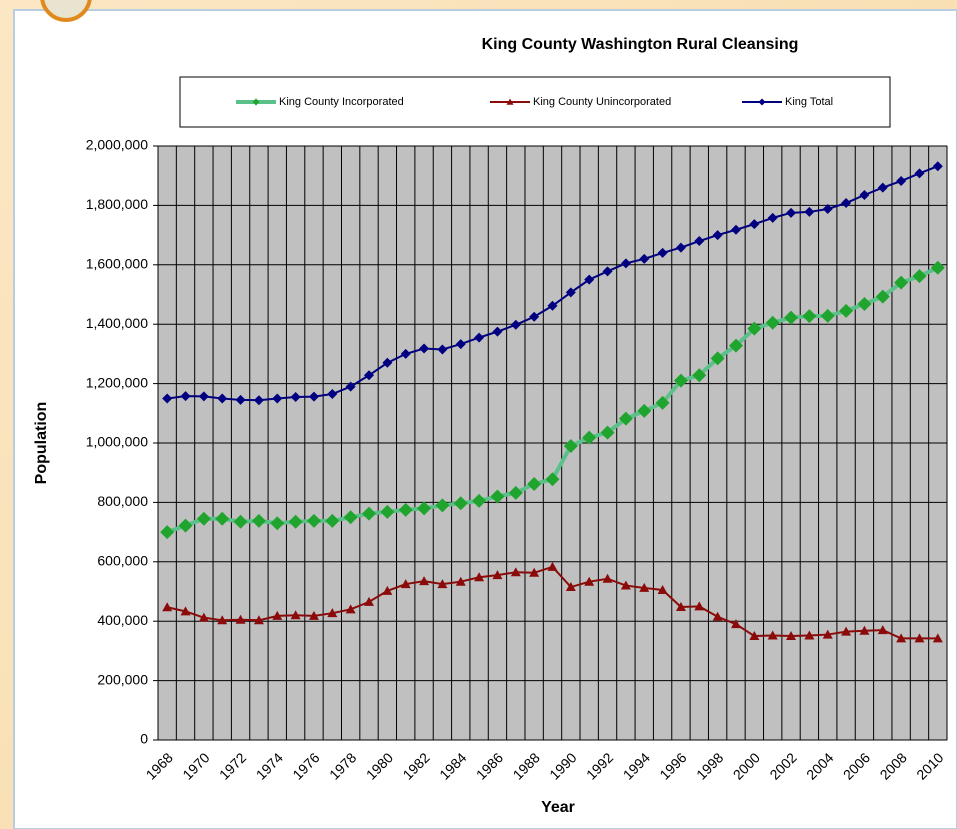 The width and height of the screenshot is (957, 829). Describe the element at coordinates (122, 501) in the screenshot. I see `y-tick-label: 800,000` at that location.